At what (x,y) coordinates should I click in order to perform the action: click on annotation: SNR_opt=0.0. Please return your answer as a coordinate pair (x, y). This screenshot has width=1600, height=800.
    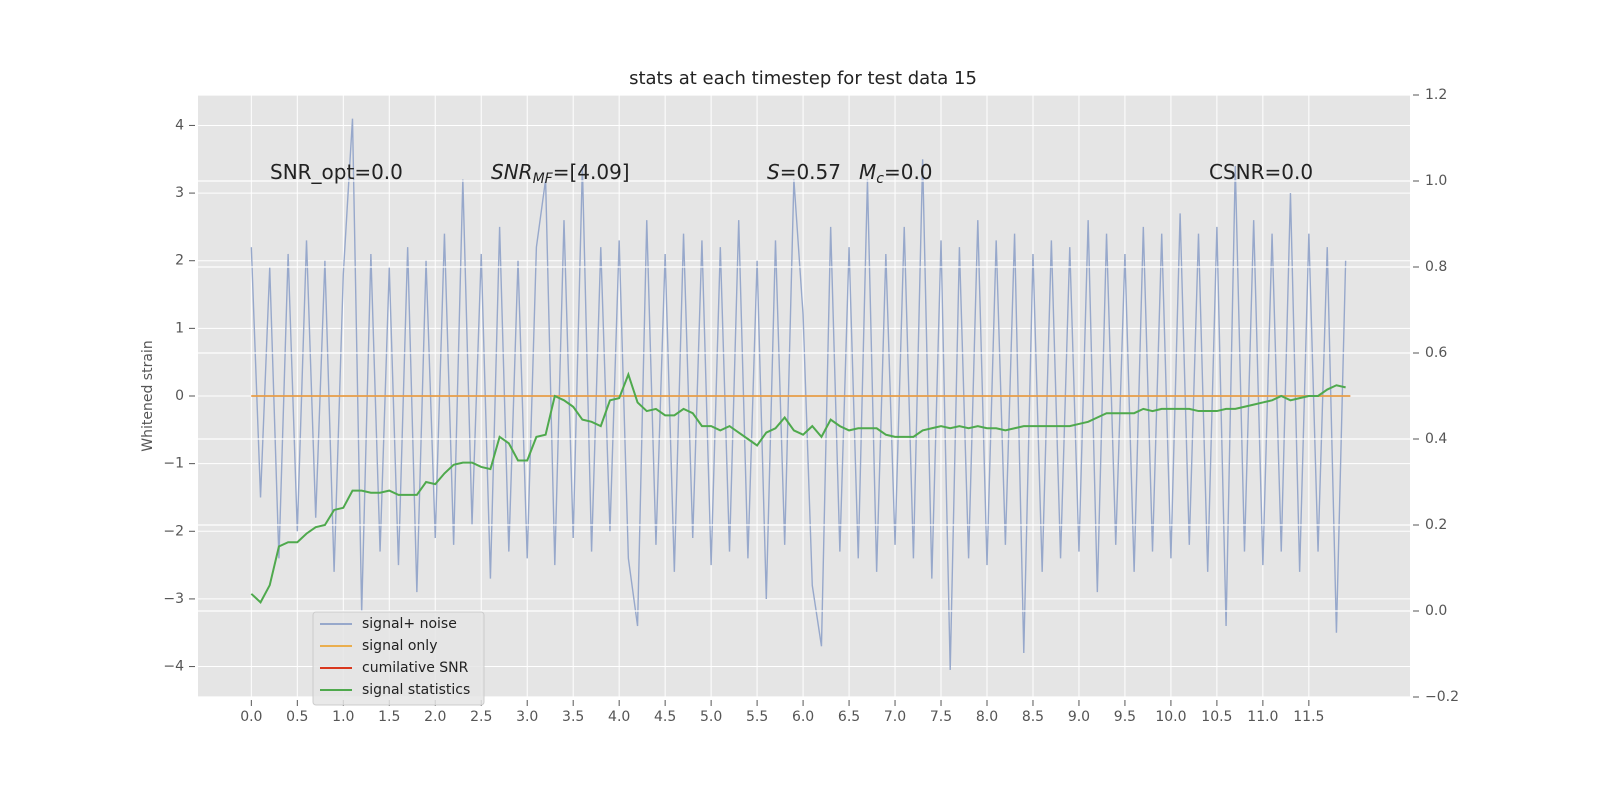
    Looking at the image, I should click on (336, 172).